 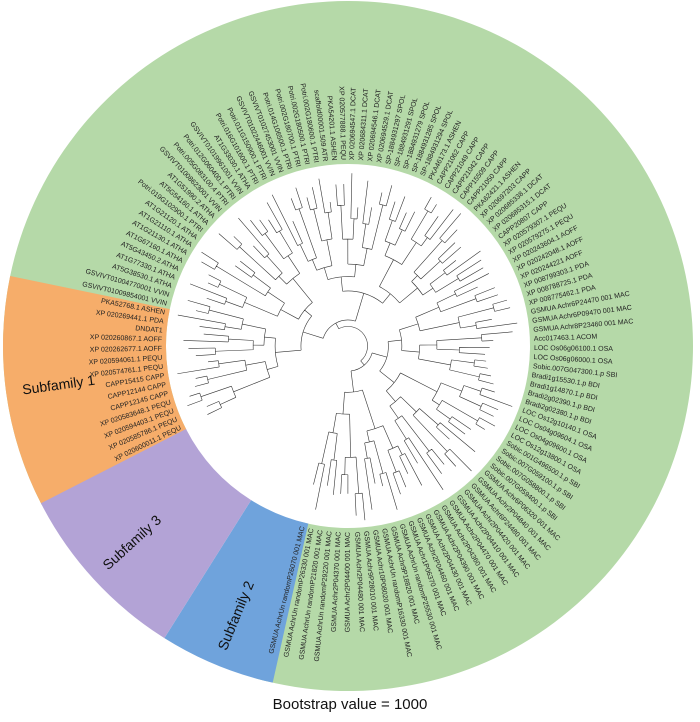 I want to click on subfamily-3-sector, so click(x=146, y=533).